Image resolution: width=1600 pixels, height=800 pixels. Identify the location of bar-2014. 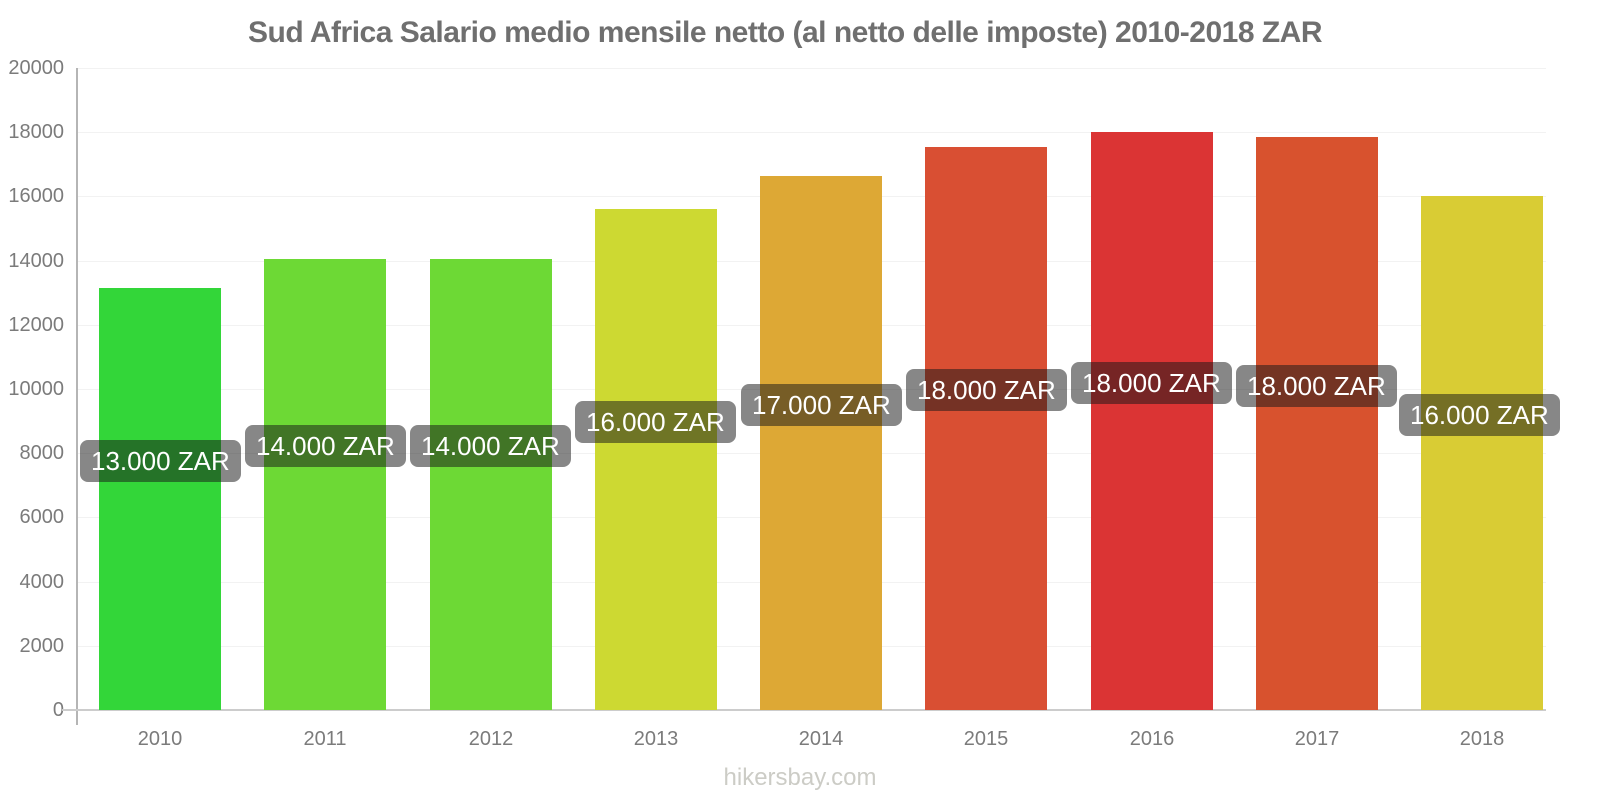
(821, 443).